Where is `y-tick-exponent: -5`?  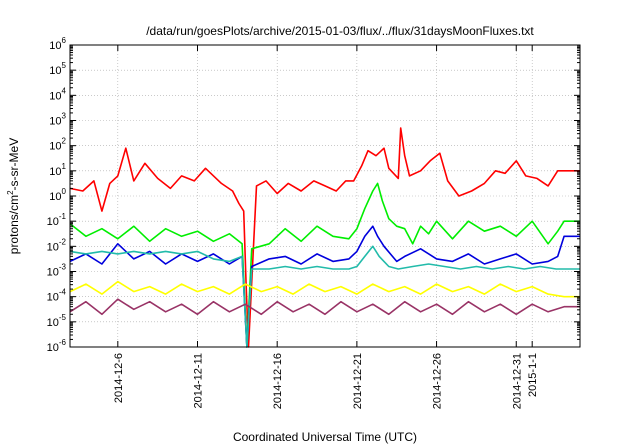
y-tick-exponent: -5 is located at coordinates (63, 317).